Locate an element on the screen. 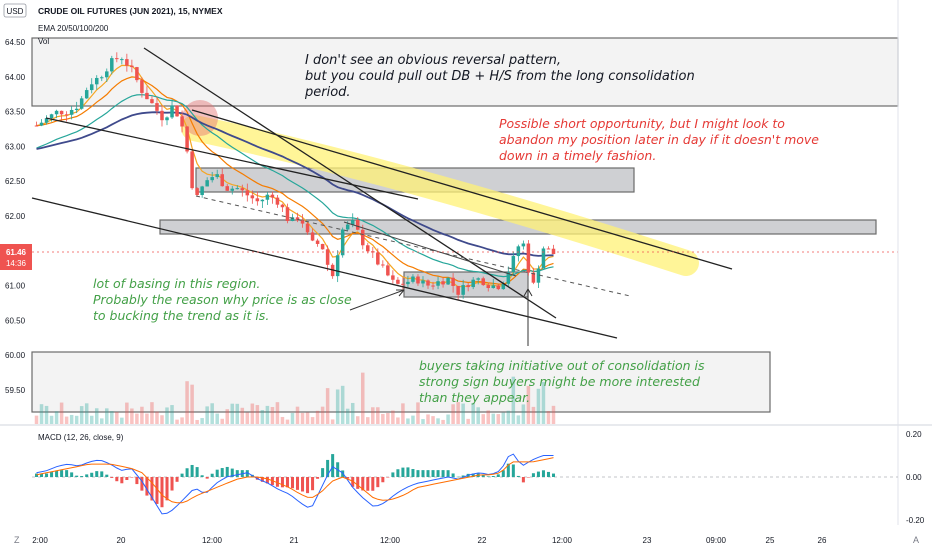 This screenshot has height=550, width=932. symbol-title: CRUDE OIL FUTURES (JUN 2021), 15, NYMEX is located at coordinates (130, 11).